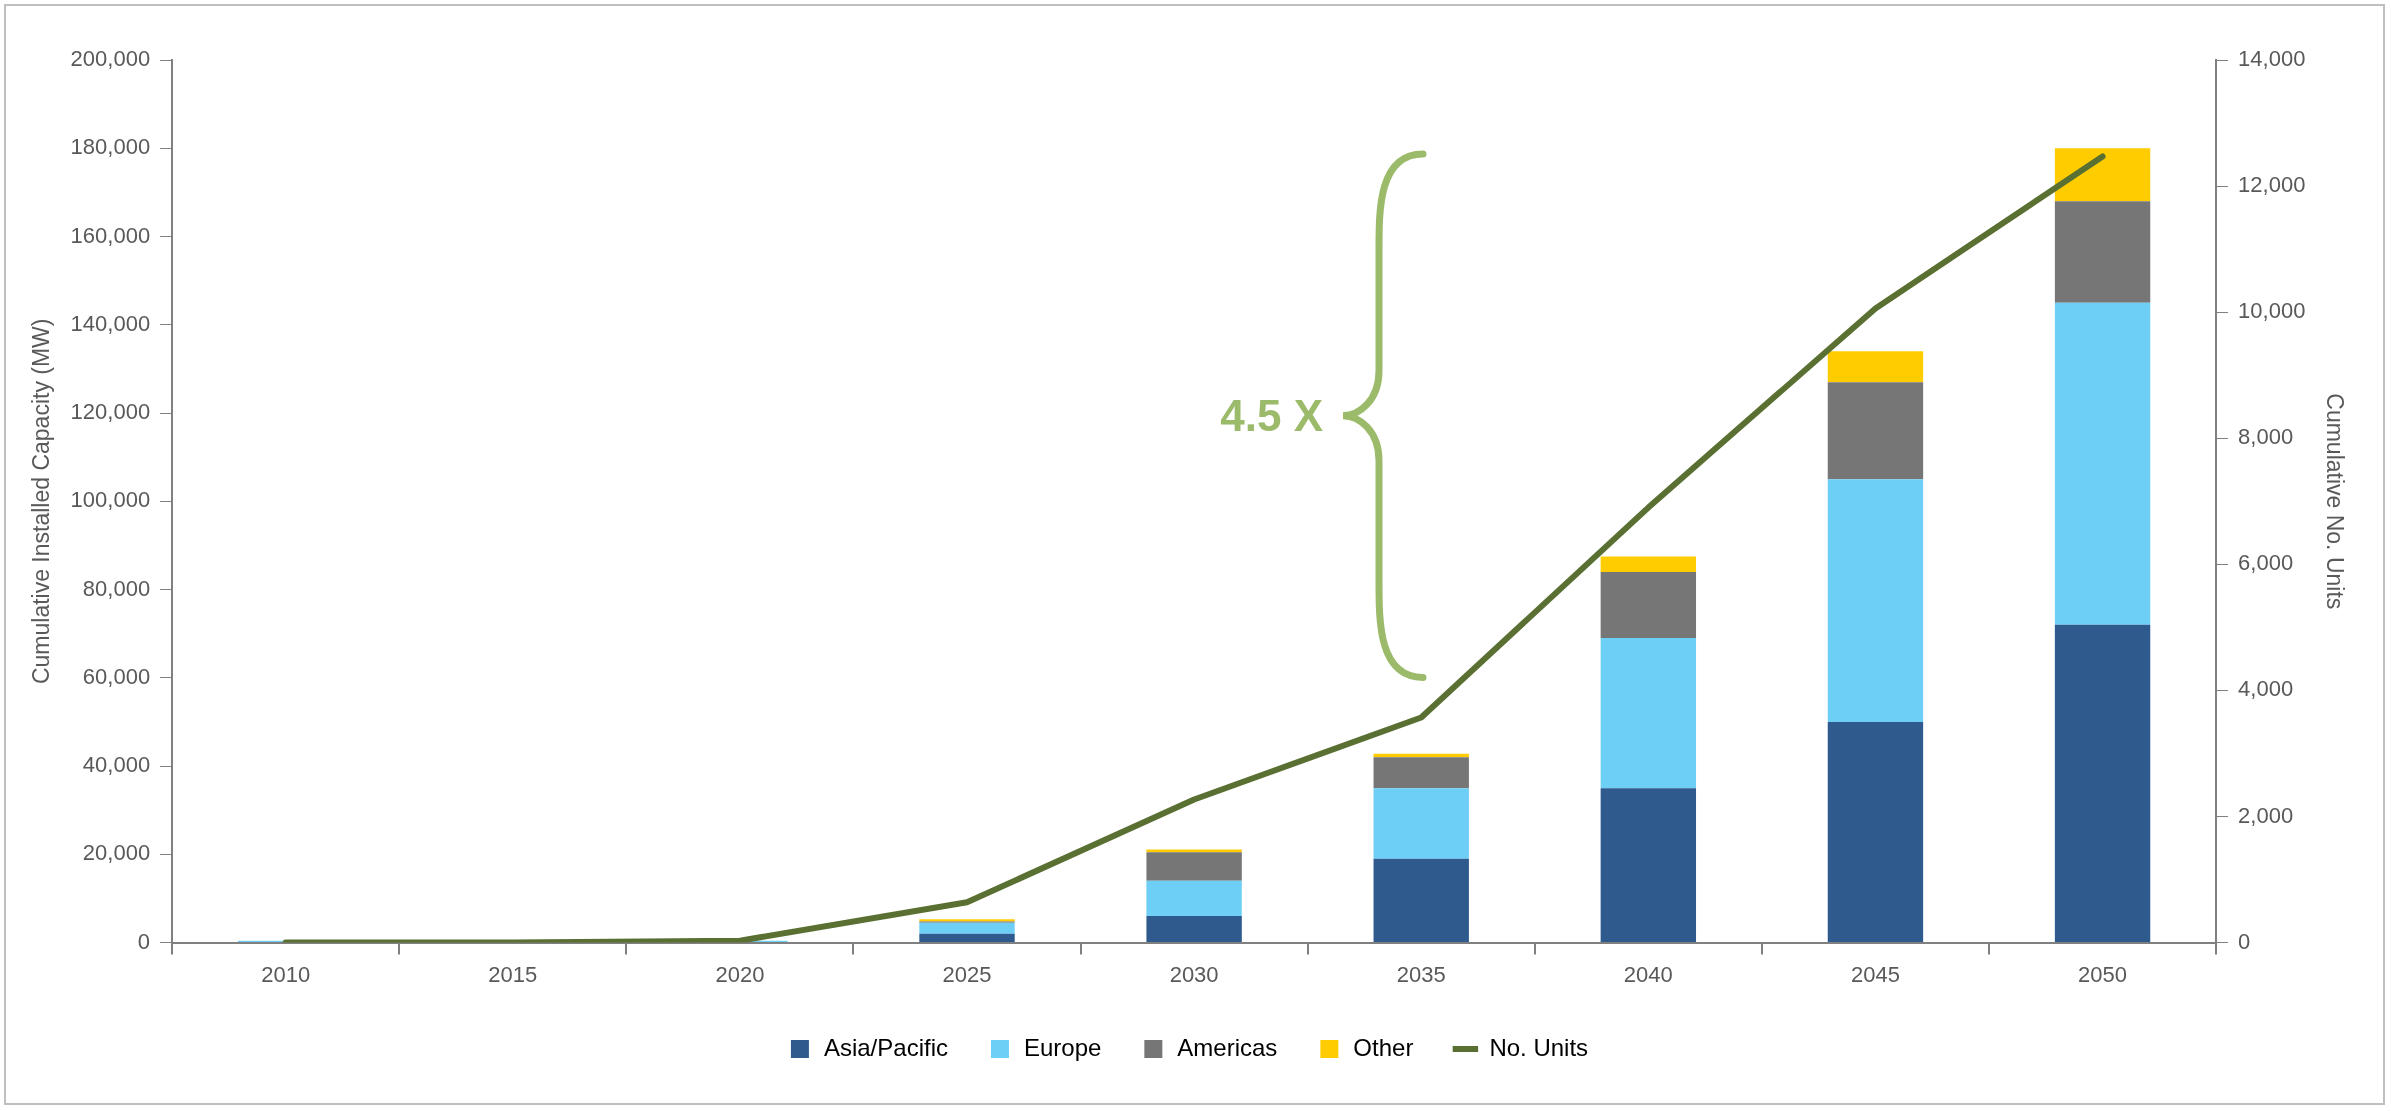 The image size is (2391, 1111). What do you see at coordinates (885, 1047) in the screenshot?
I see `legend-label: Asia/Pacific` at bounding box center [885, 1047].